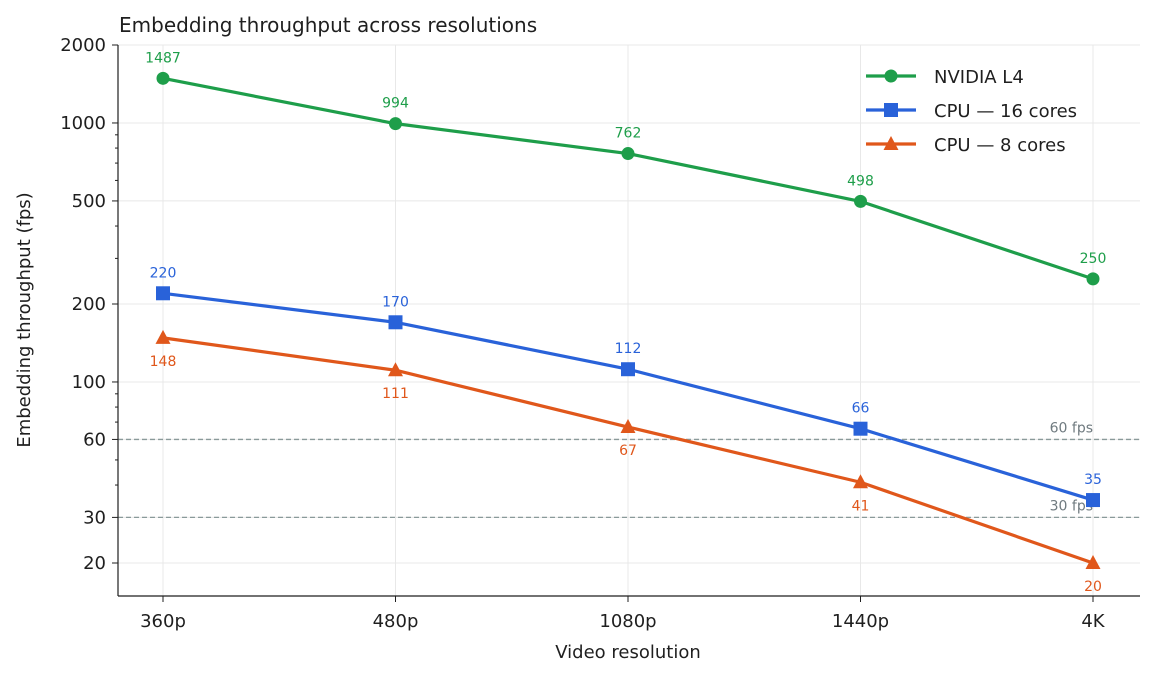 The height and width of the screenshot is (677, 1153). I want to click on data-label: 170, so click(395, 302).